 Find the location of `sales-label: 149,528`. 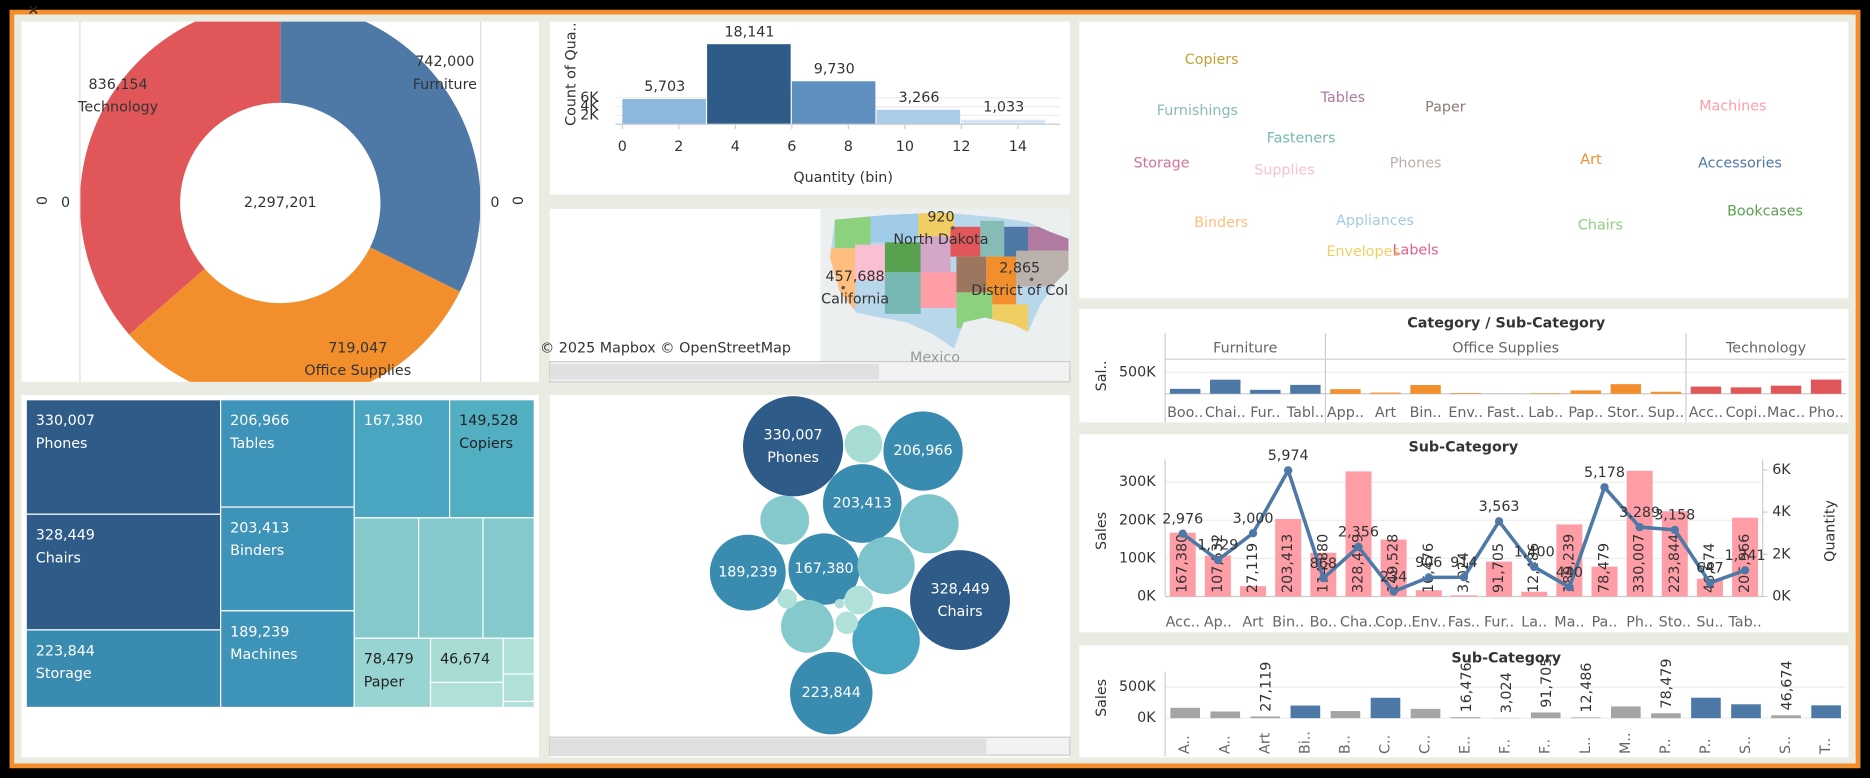

sales-label: 149,528 is located at coordinates (1394, 563).